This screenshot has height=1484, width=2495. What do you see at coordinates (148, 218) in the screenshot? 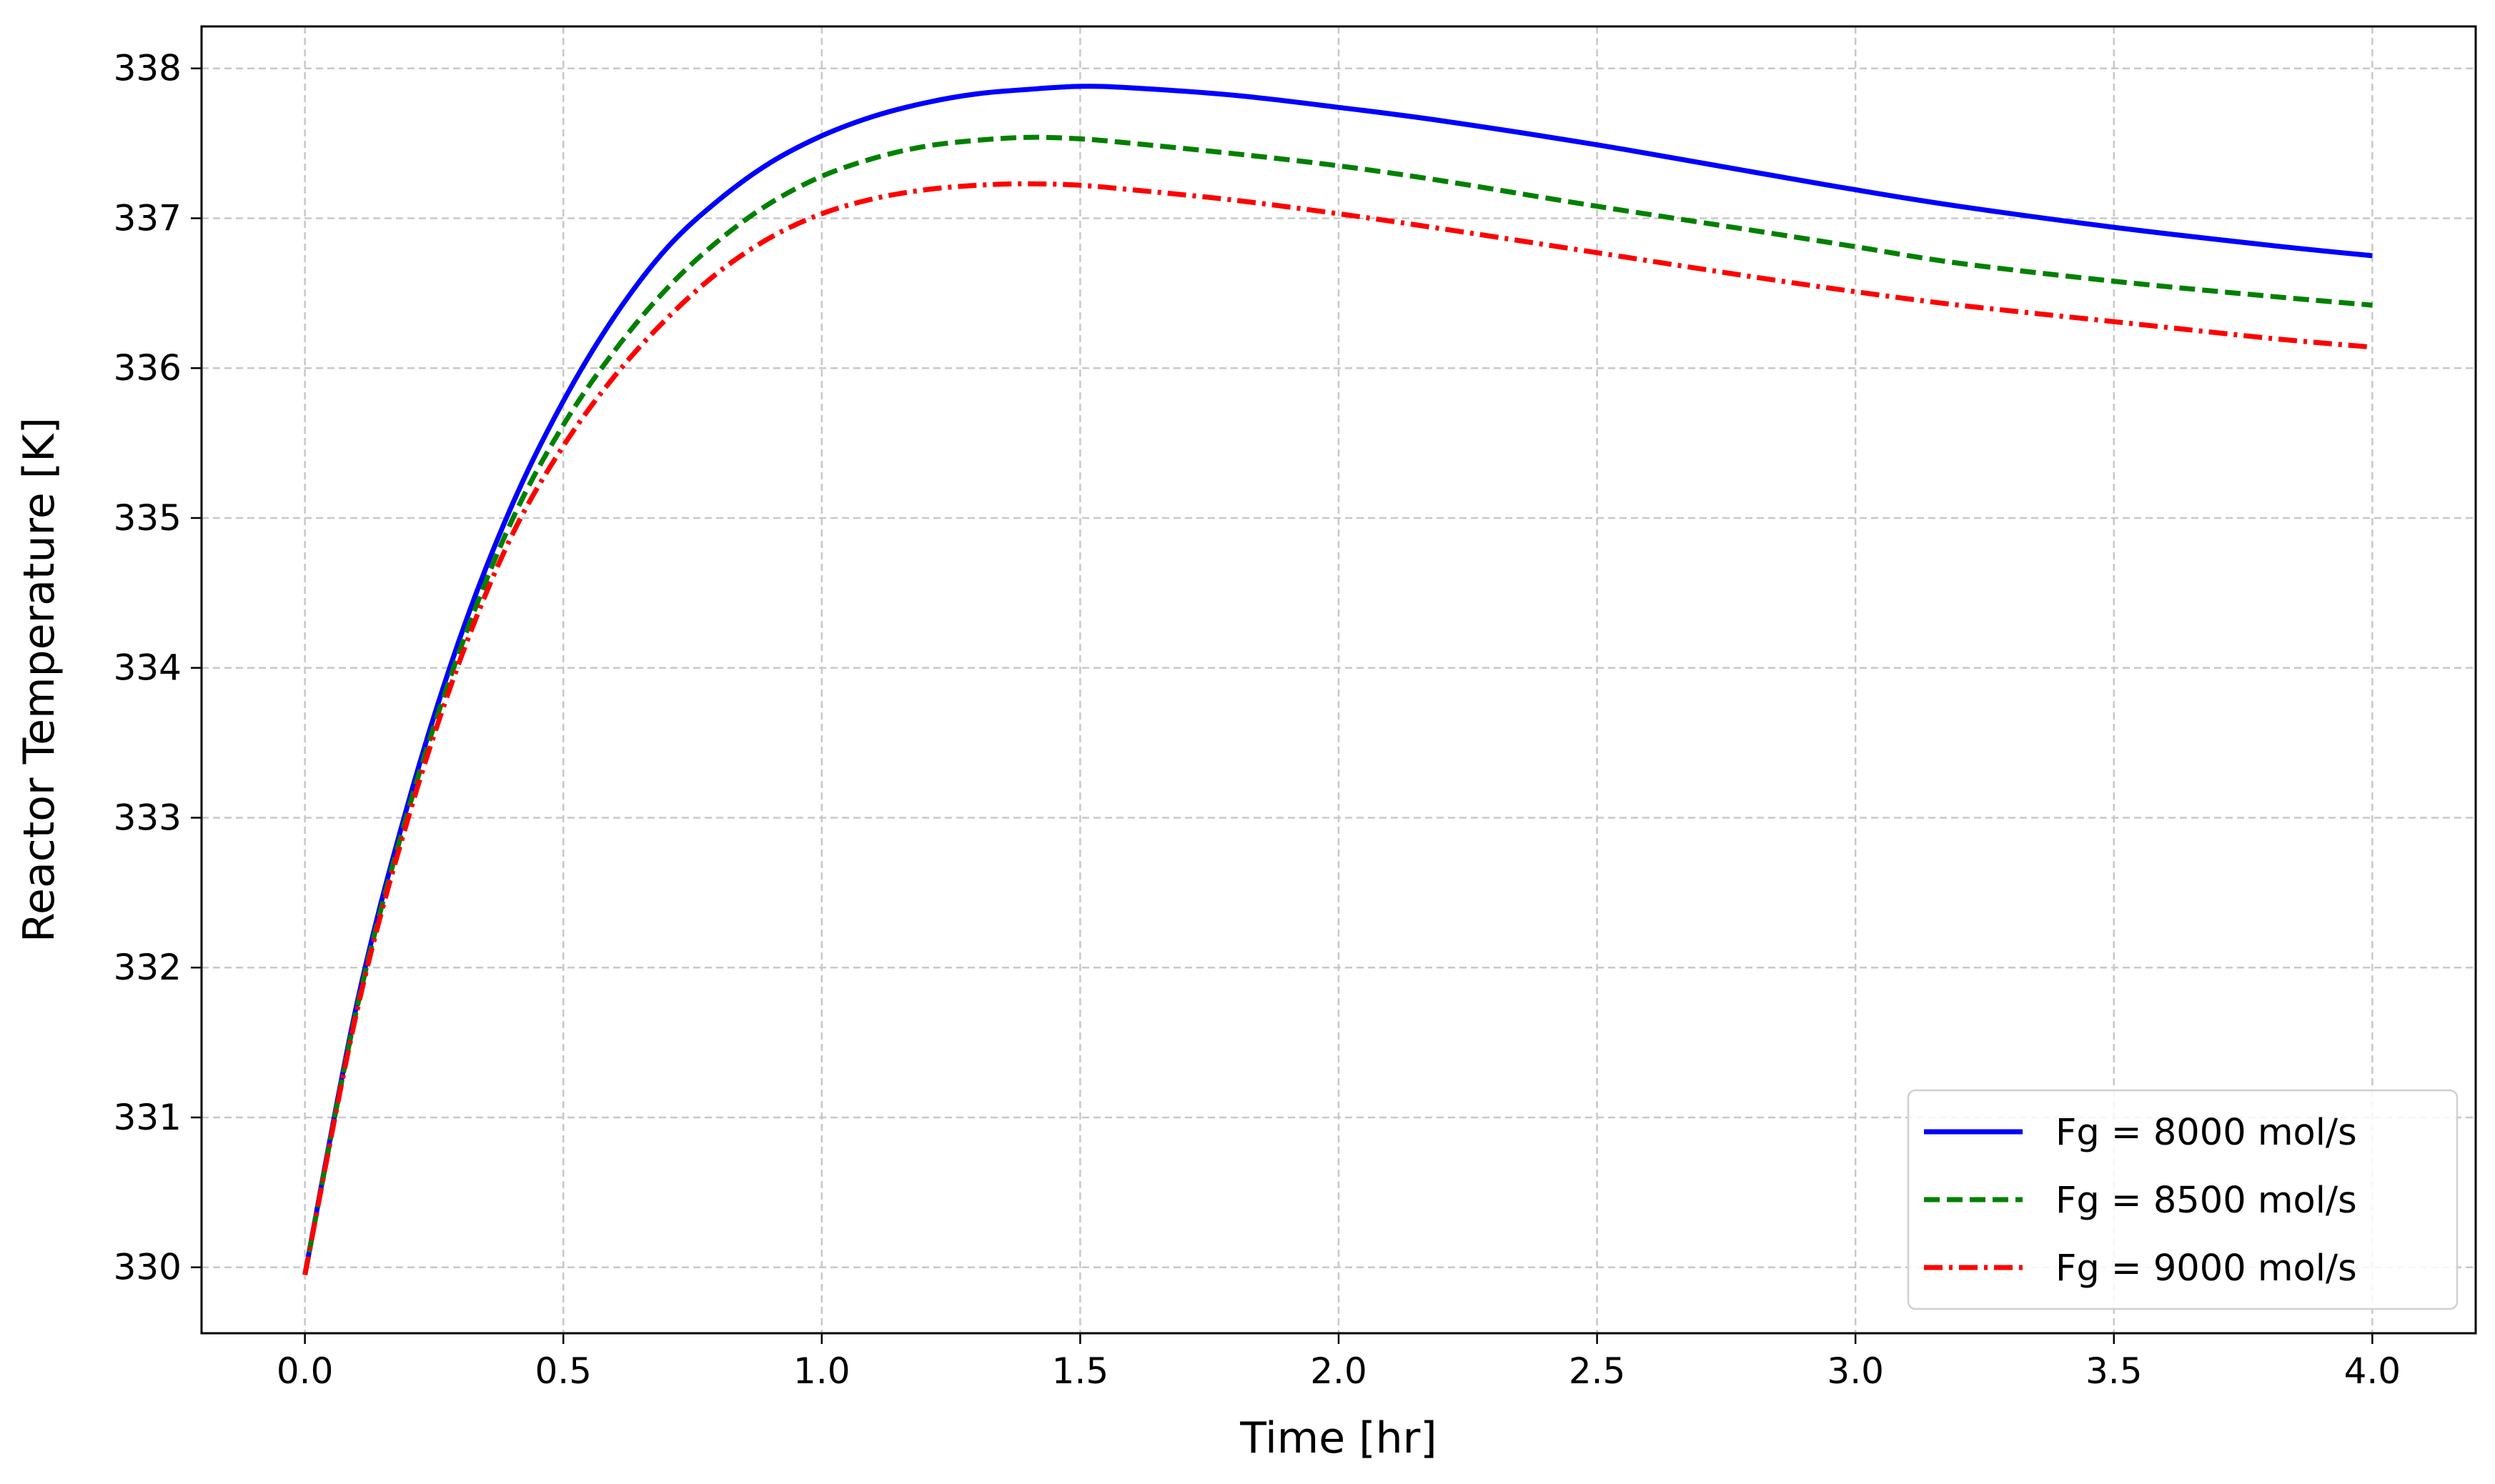
I see `y-tick-label: 337` at bounding box center [148, 218].